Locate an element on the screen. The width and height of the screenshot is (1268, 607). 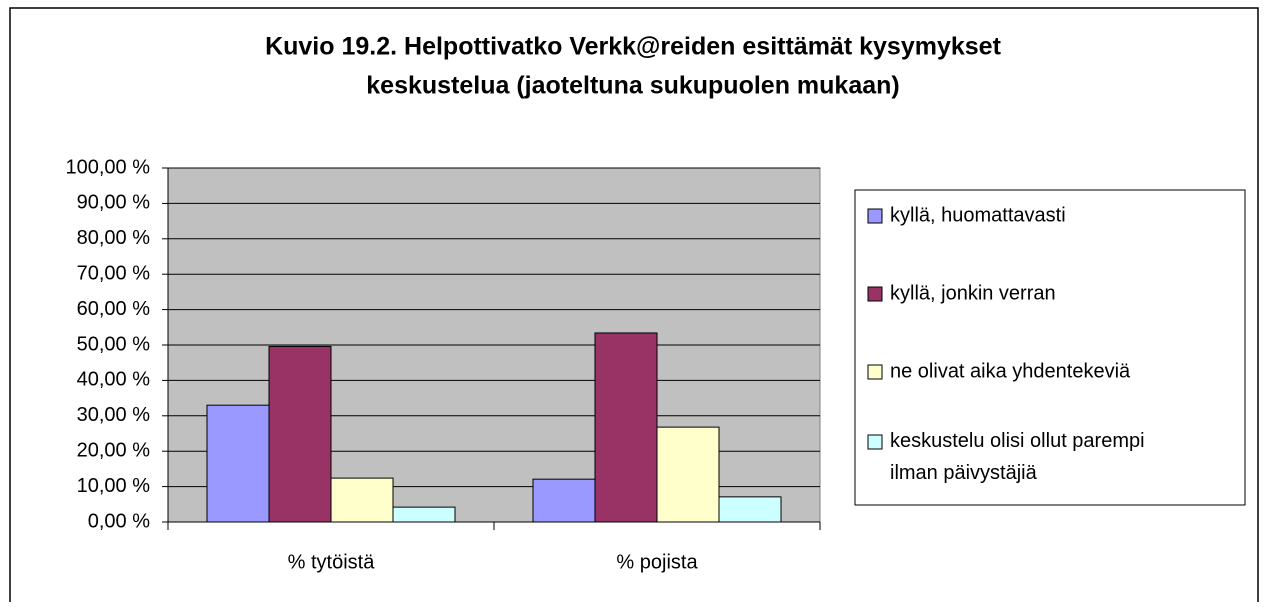
legend-label: ne olivat aika yhdentekeviä is located at coordinates (1010, 371).